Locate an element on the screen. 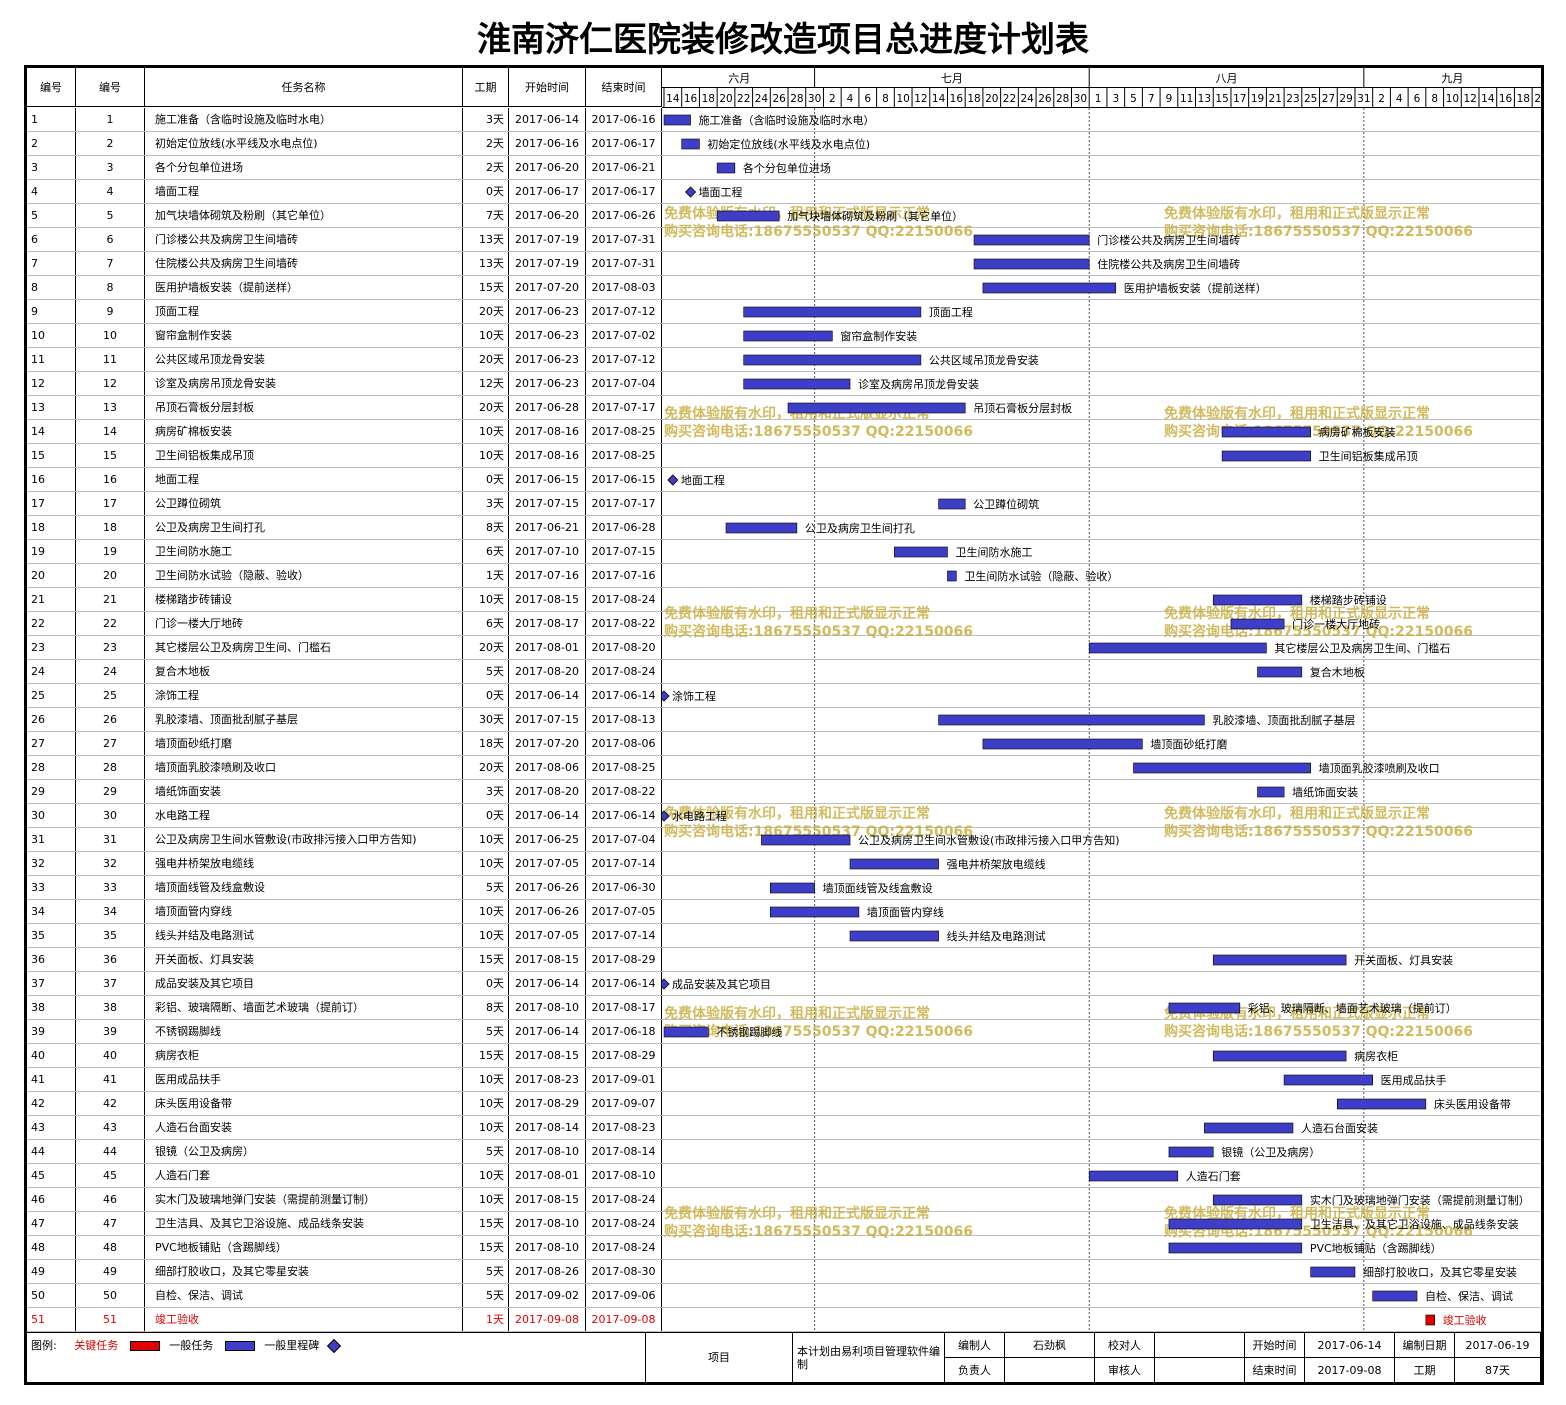 The image size is (1566, 1405). table-row: 3 3 各个分包单位进场 2天 2017-06-20 2017-06-21 is located at coordinates (344, 168).